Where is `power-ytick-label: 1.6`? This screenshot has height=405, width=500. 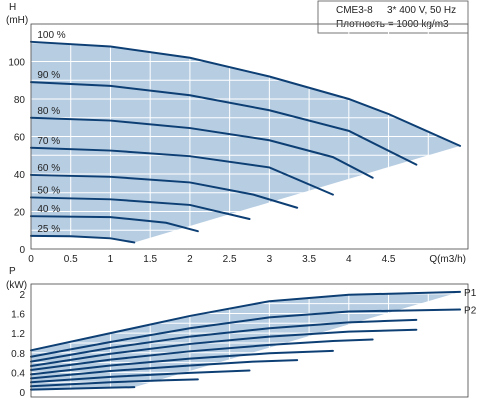
power-ytick-label: 1.6 is located at coordinates (18, 314).